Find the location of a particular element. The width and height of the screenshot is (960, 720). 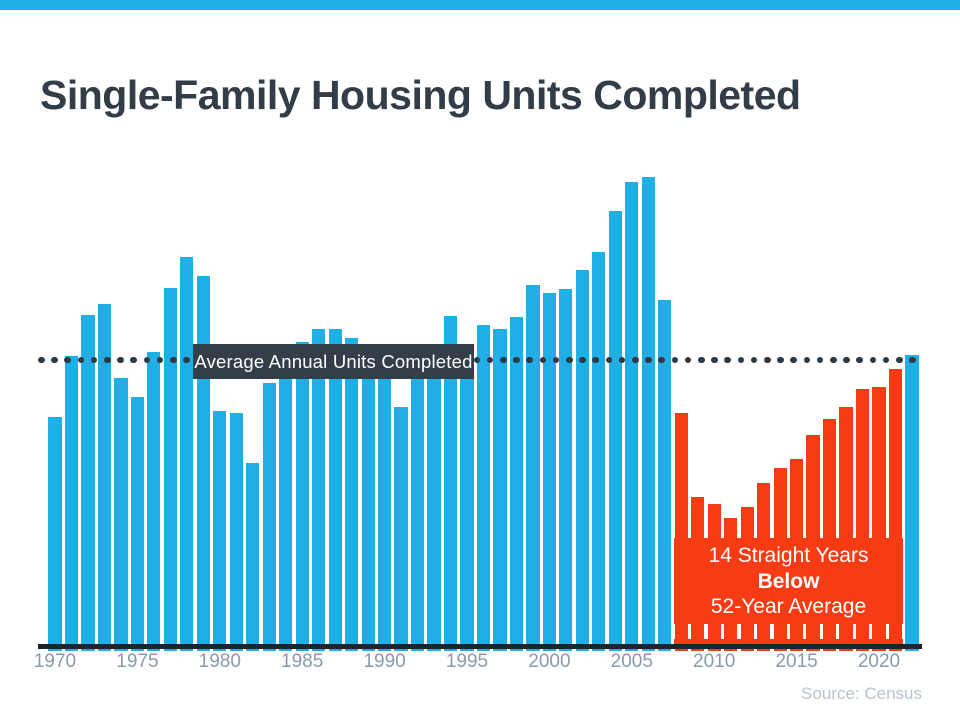

bar-1982 is located at coordinates (253, 556).